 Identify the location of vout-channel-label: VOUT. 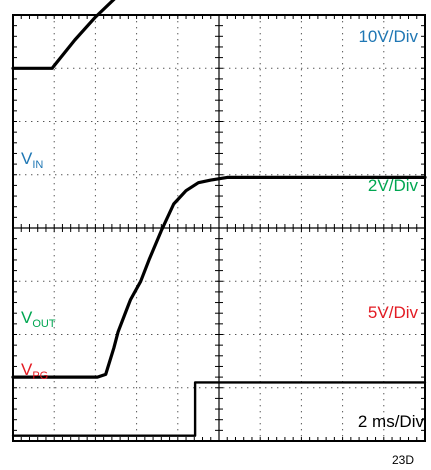
(38, 319).